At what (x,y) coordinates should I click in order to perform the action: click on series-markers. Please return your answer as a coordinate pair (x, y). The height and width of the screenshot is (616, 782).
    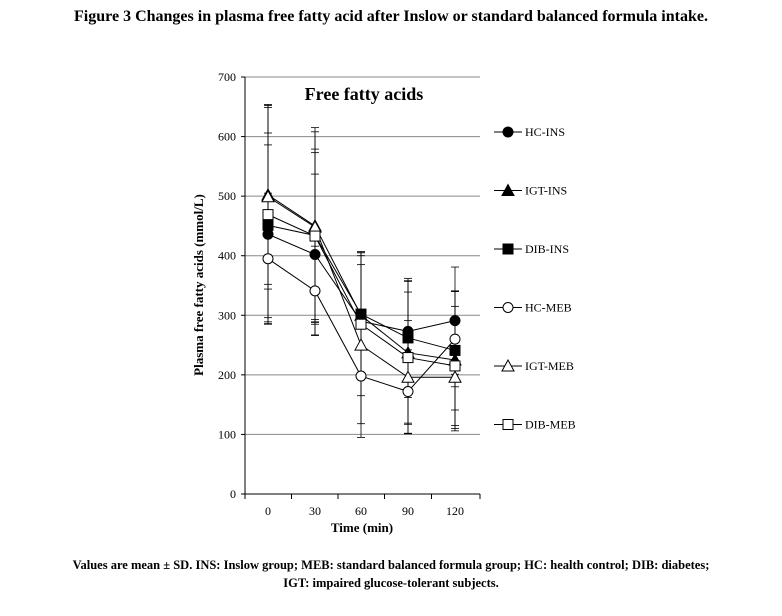
    Looking at the image, I should click on (361, 292).